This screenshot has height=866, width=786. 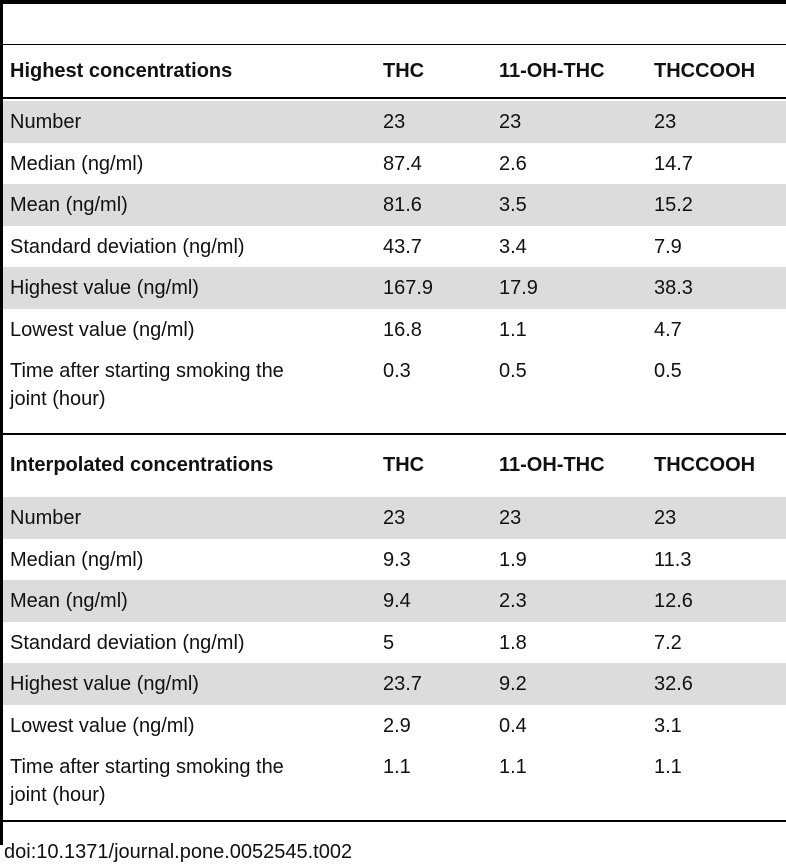 What do you see at coordinates (178, 852) in the screenshot?
I see `footer: doi:10.1371/journal.pone.0052545.t002` at bounding box center [178, 852].